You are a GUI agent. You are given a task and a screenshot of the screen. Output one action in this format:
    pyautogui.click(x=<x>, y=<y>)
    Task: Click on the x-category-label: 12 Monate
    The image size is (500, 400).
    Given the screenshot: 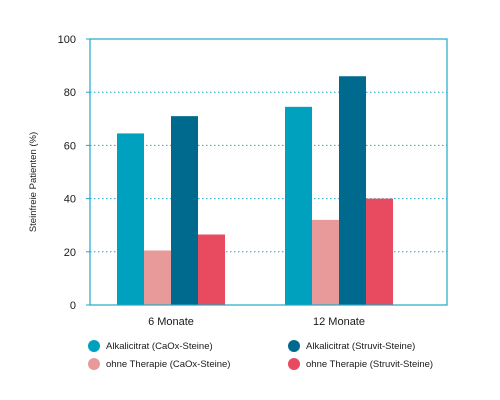 What is the action you would take?
    pyautogui.click(x=339, y=322)
    